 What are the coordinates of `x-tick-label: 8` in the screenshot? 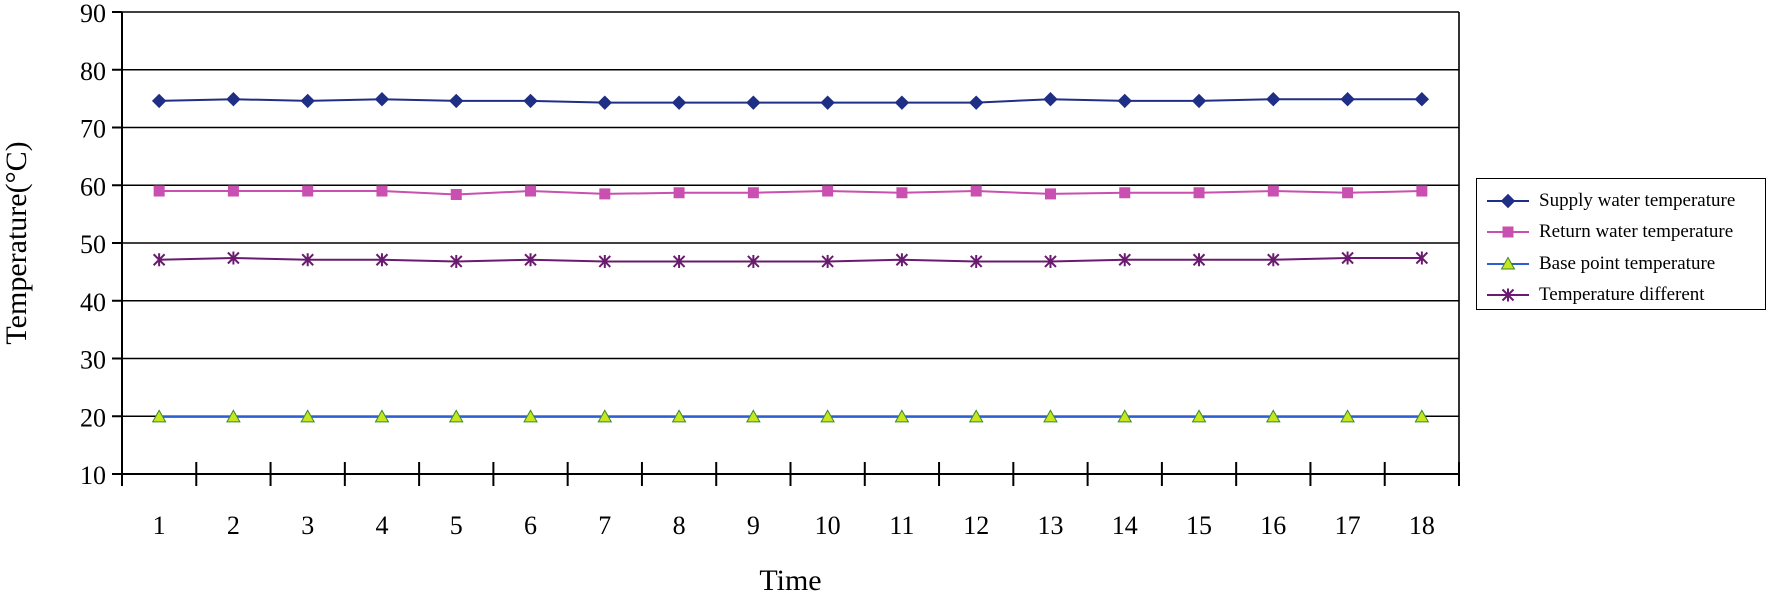 It's located at (679, 525).